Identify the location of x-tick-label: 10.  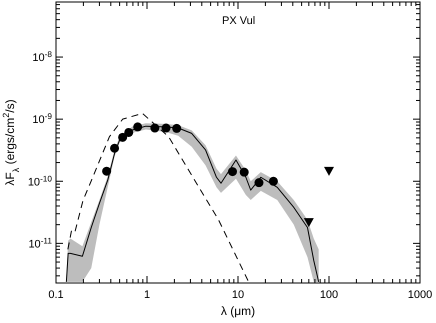
(238, 295).